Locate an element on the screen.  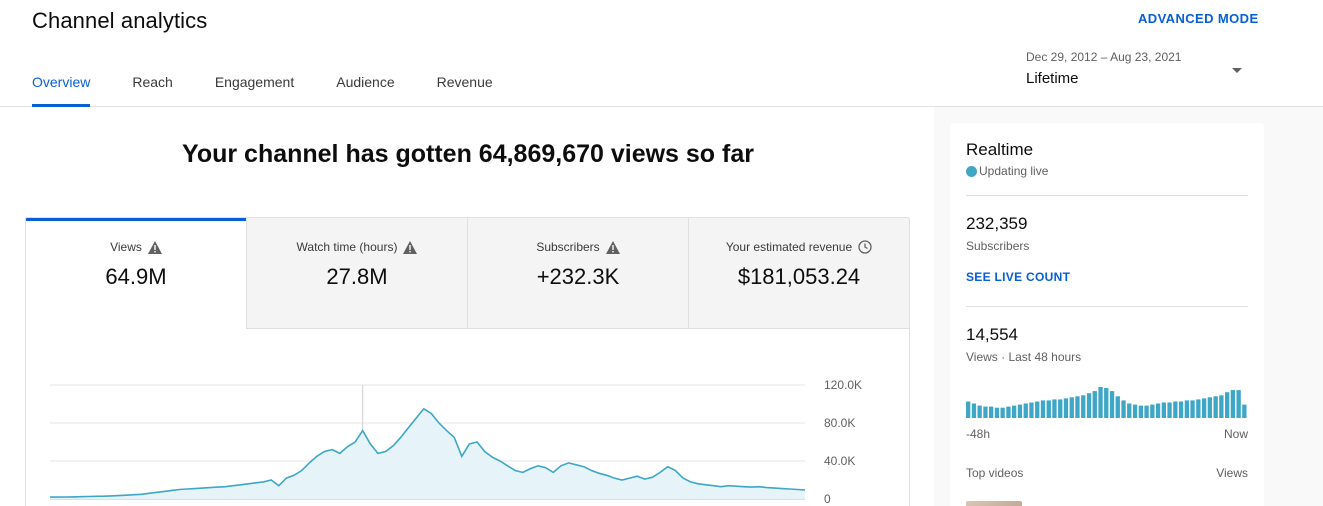
y-tick-label: 120.0K is located at coordinates (843, 385).